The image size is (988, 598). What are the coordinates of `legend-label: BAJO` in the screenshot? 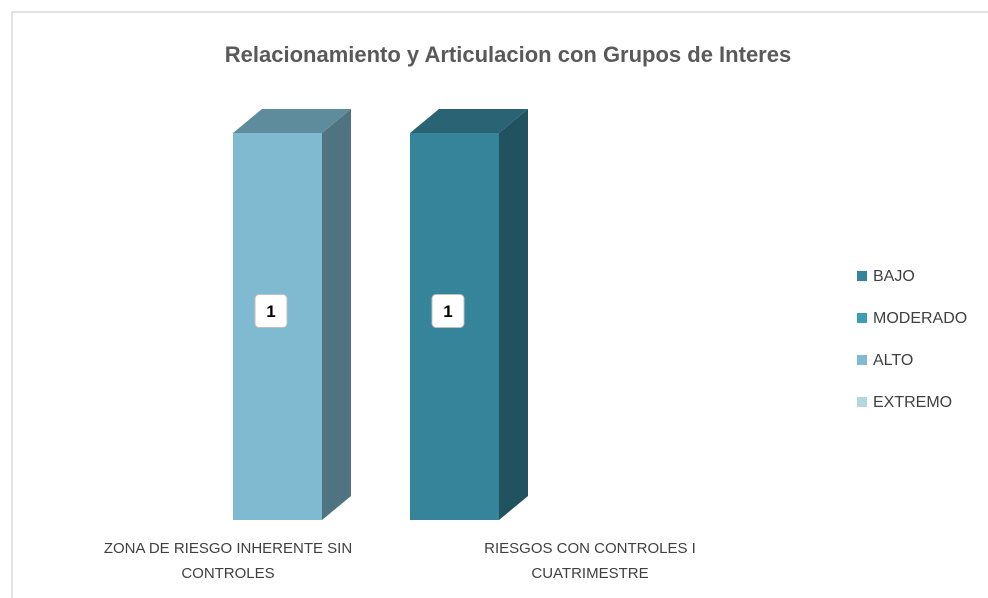 It's located at (894, 276).